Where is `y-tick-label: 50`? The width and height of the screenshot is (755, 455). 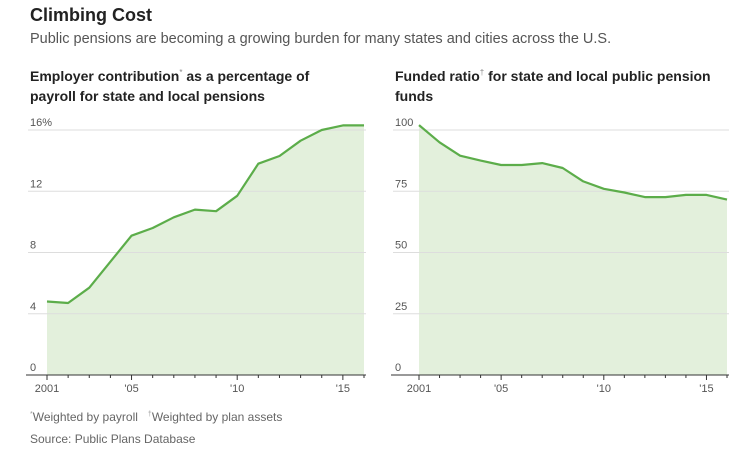 y-tick-label: 50 is located at coordinates (401, 246).